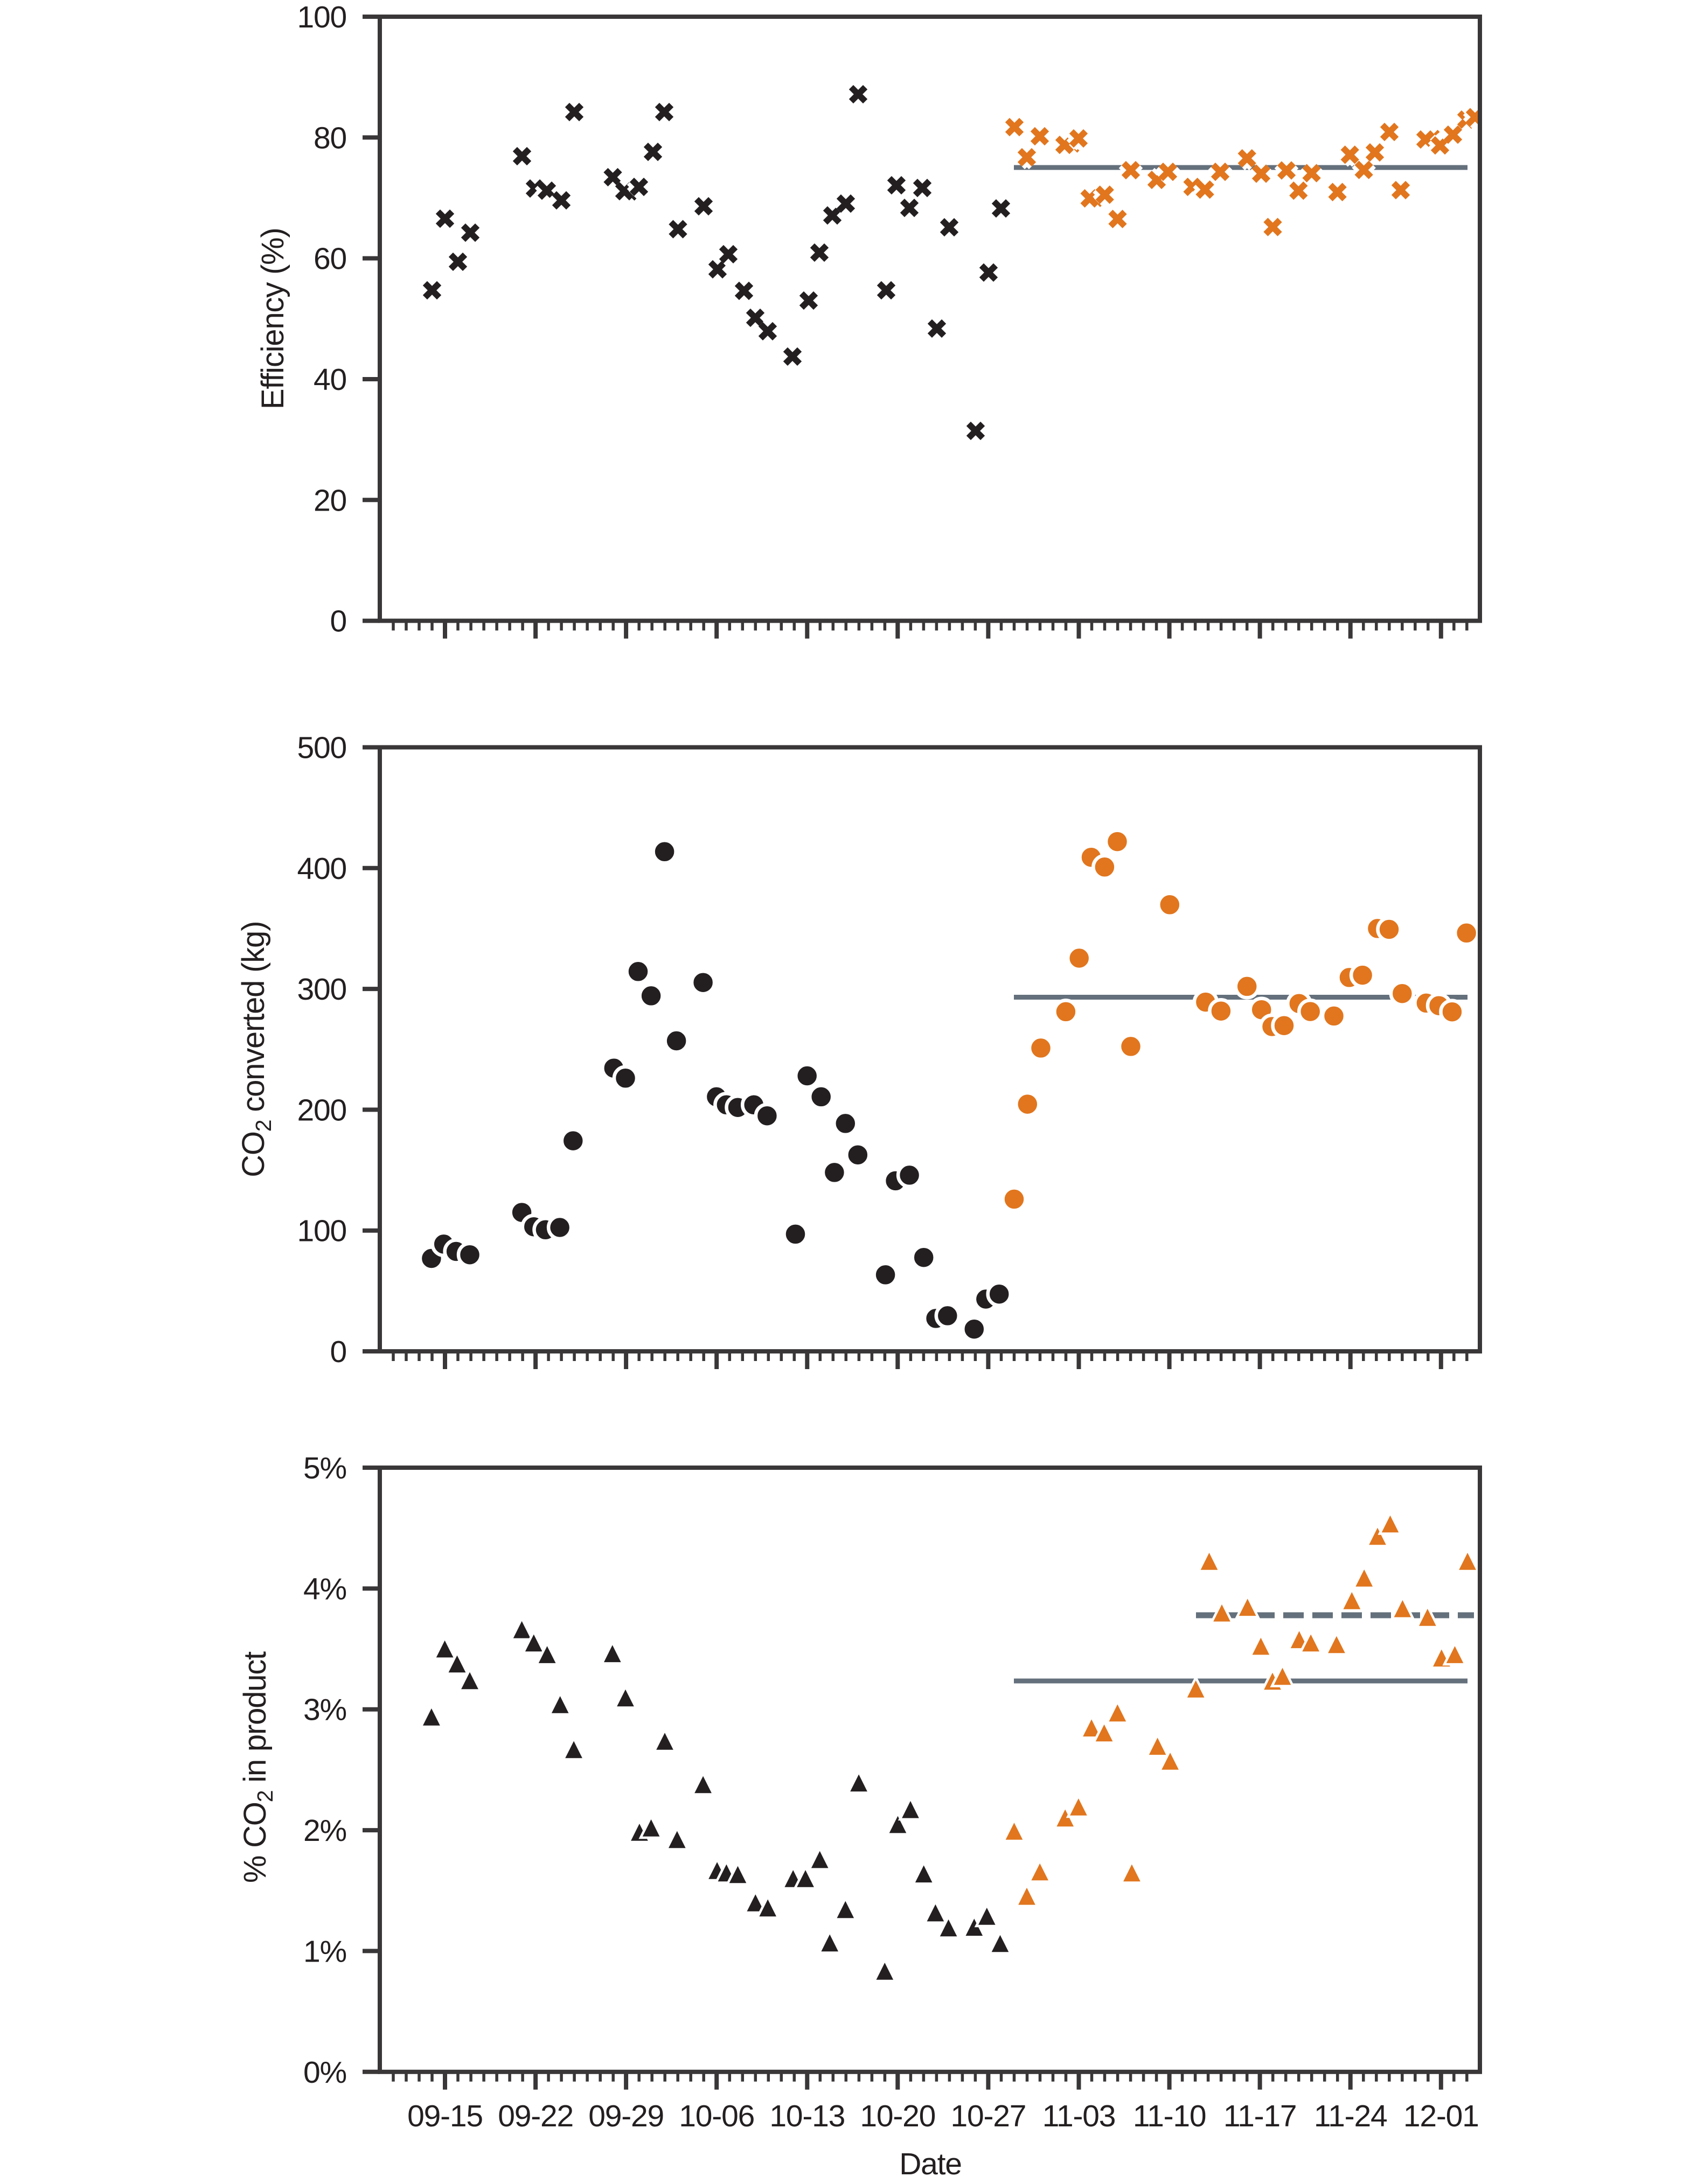  What do you see at coordinates (324, 1468) in the screenshot?
I see `svg-text: 5%` at bounding box center [324, 1468].